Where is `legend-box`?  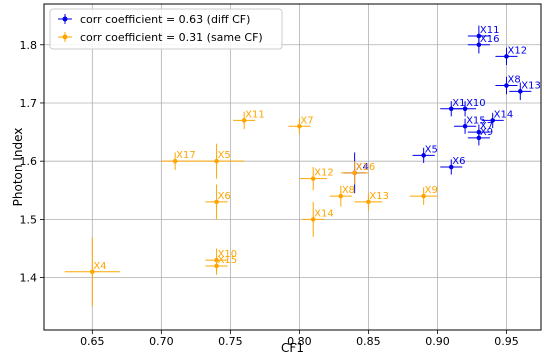
legend-box is located at coordinates (166, 29).